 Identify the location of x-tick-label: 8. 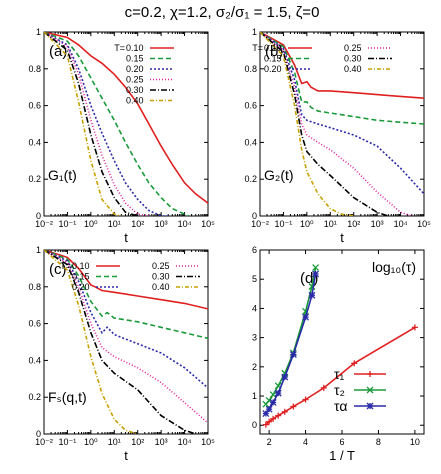
(378, 442).